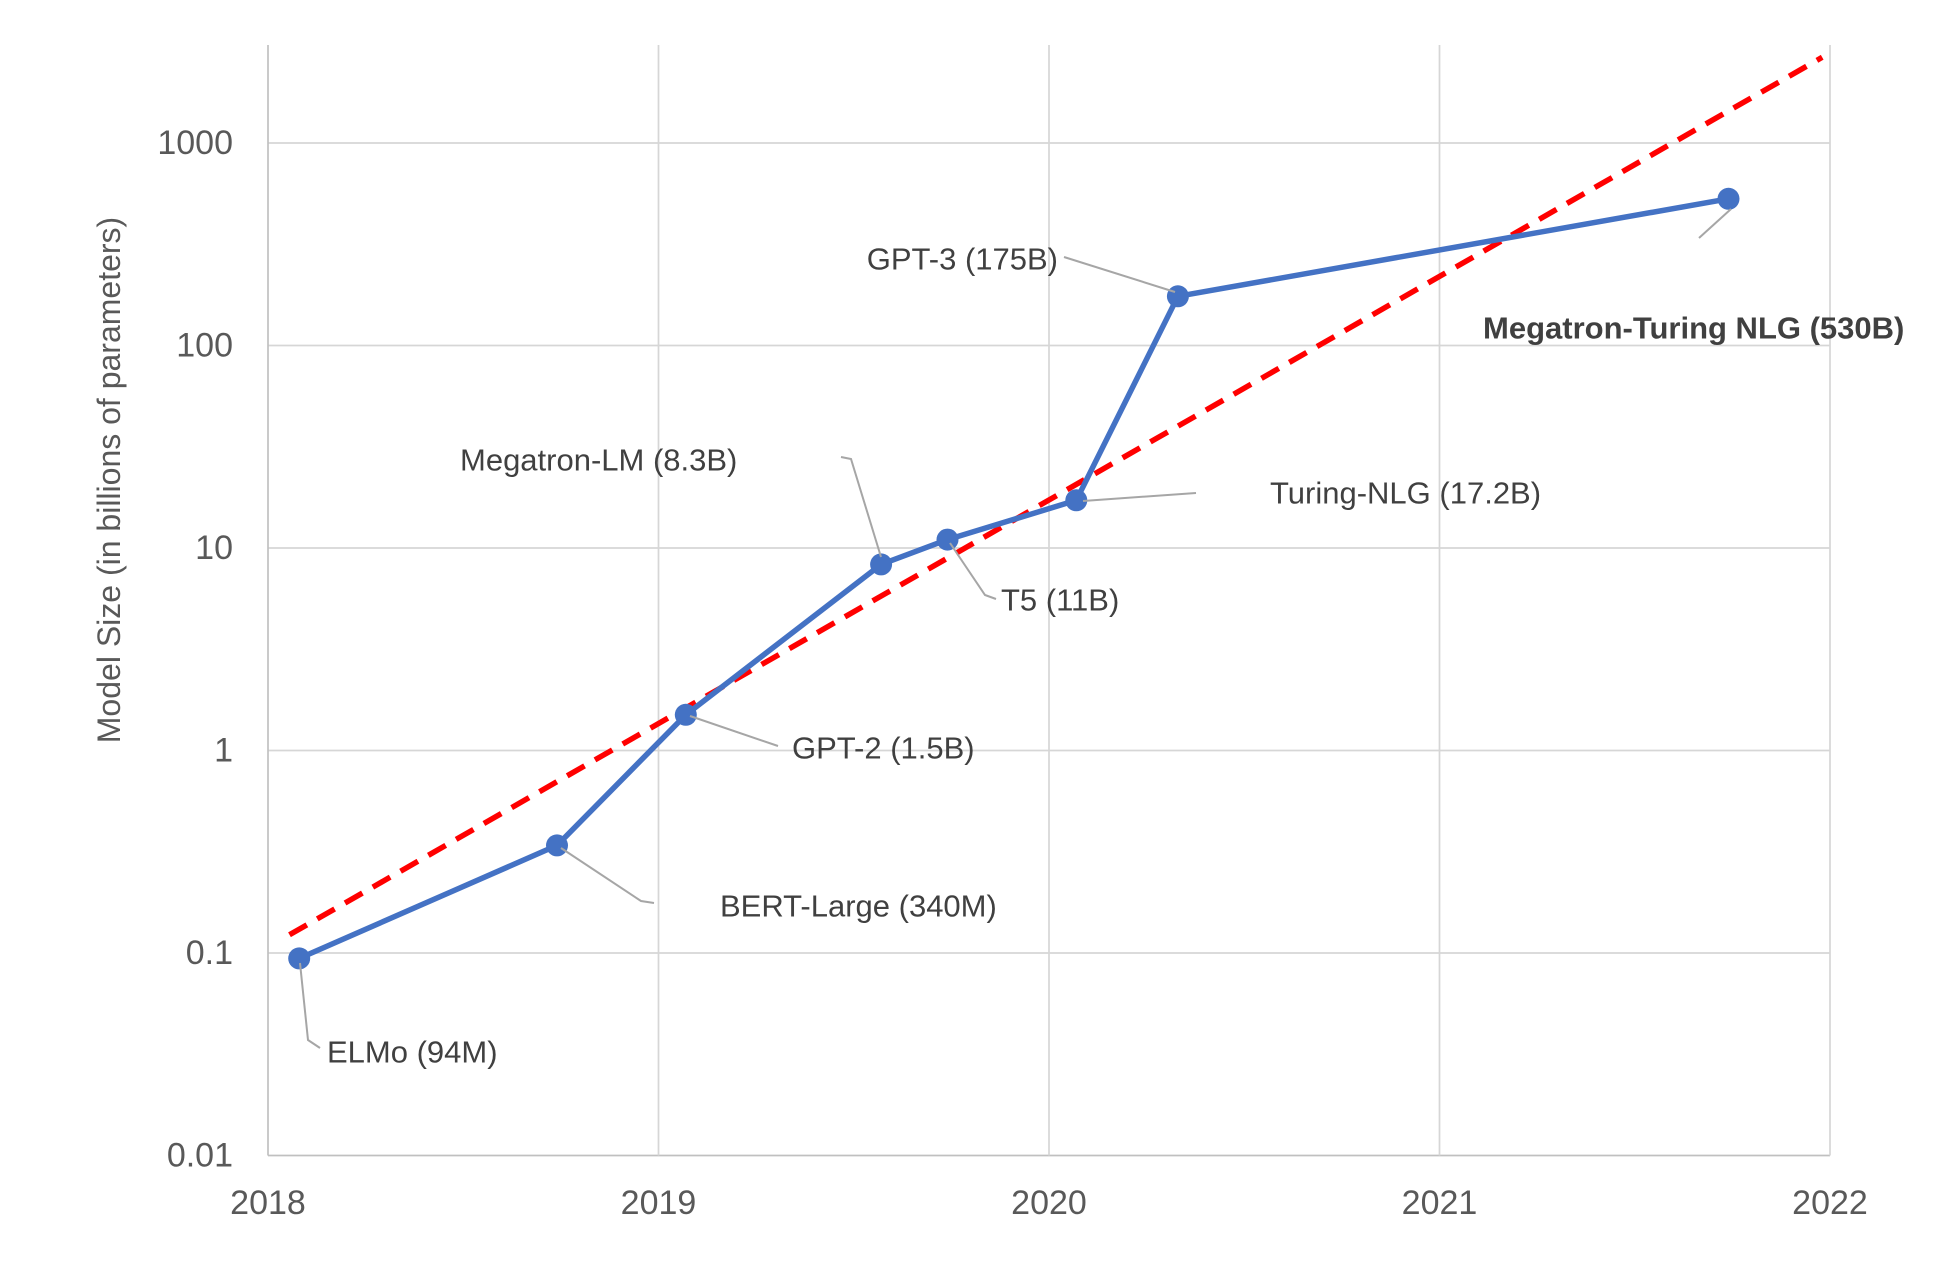  I want to click on annotation-label-megatron-lm: Megatron-LM (8.3B), so click(598, 460).